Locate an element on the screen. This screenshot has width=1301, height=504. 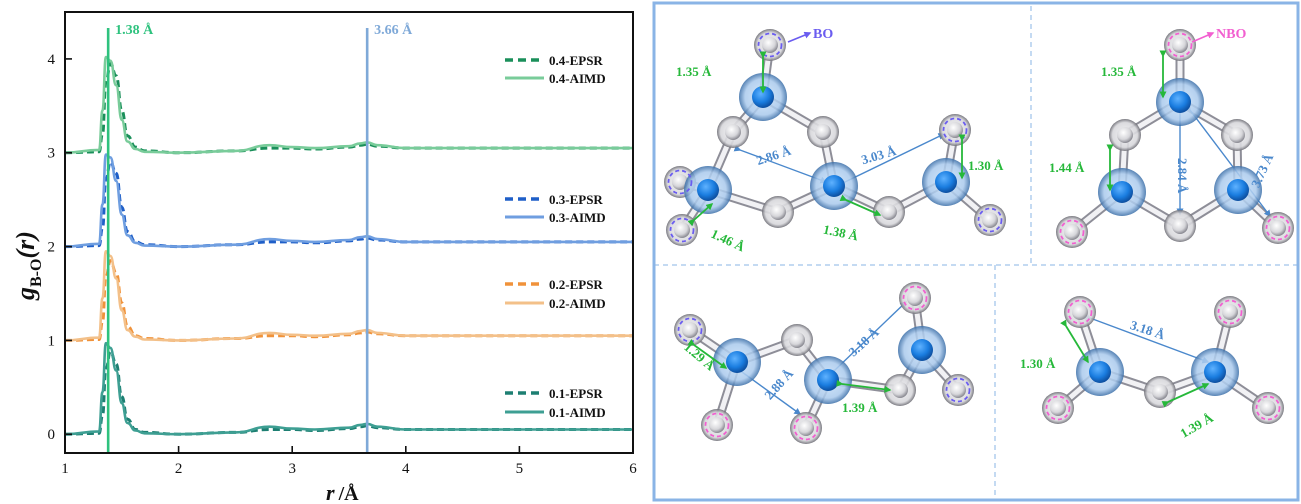
series-line-0.1-AIMD is located at coordinates (348, 388).